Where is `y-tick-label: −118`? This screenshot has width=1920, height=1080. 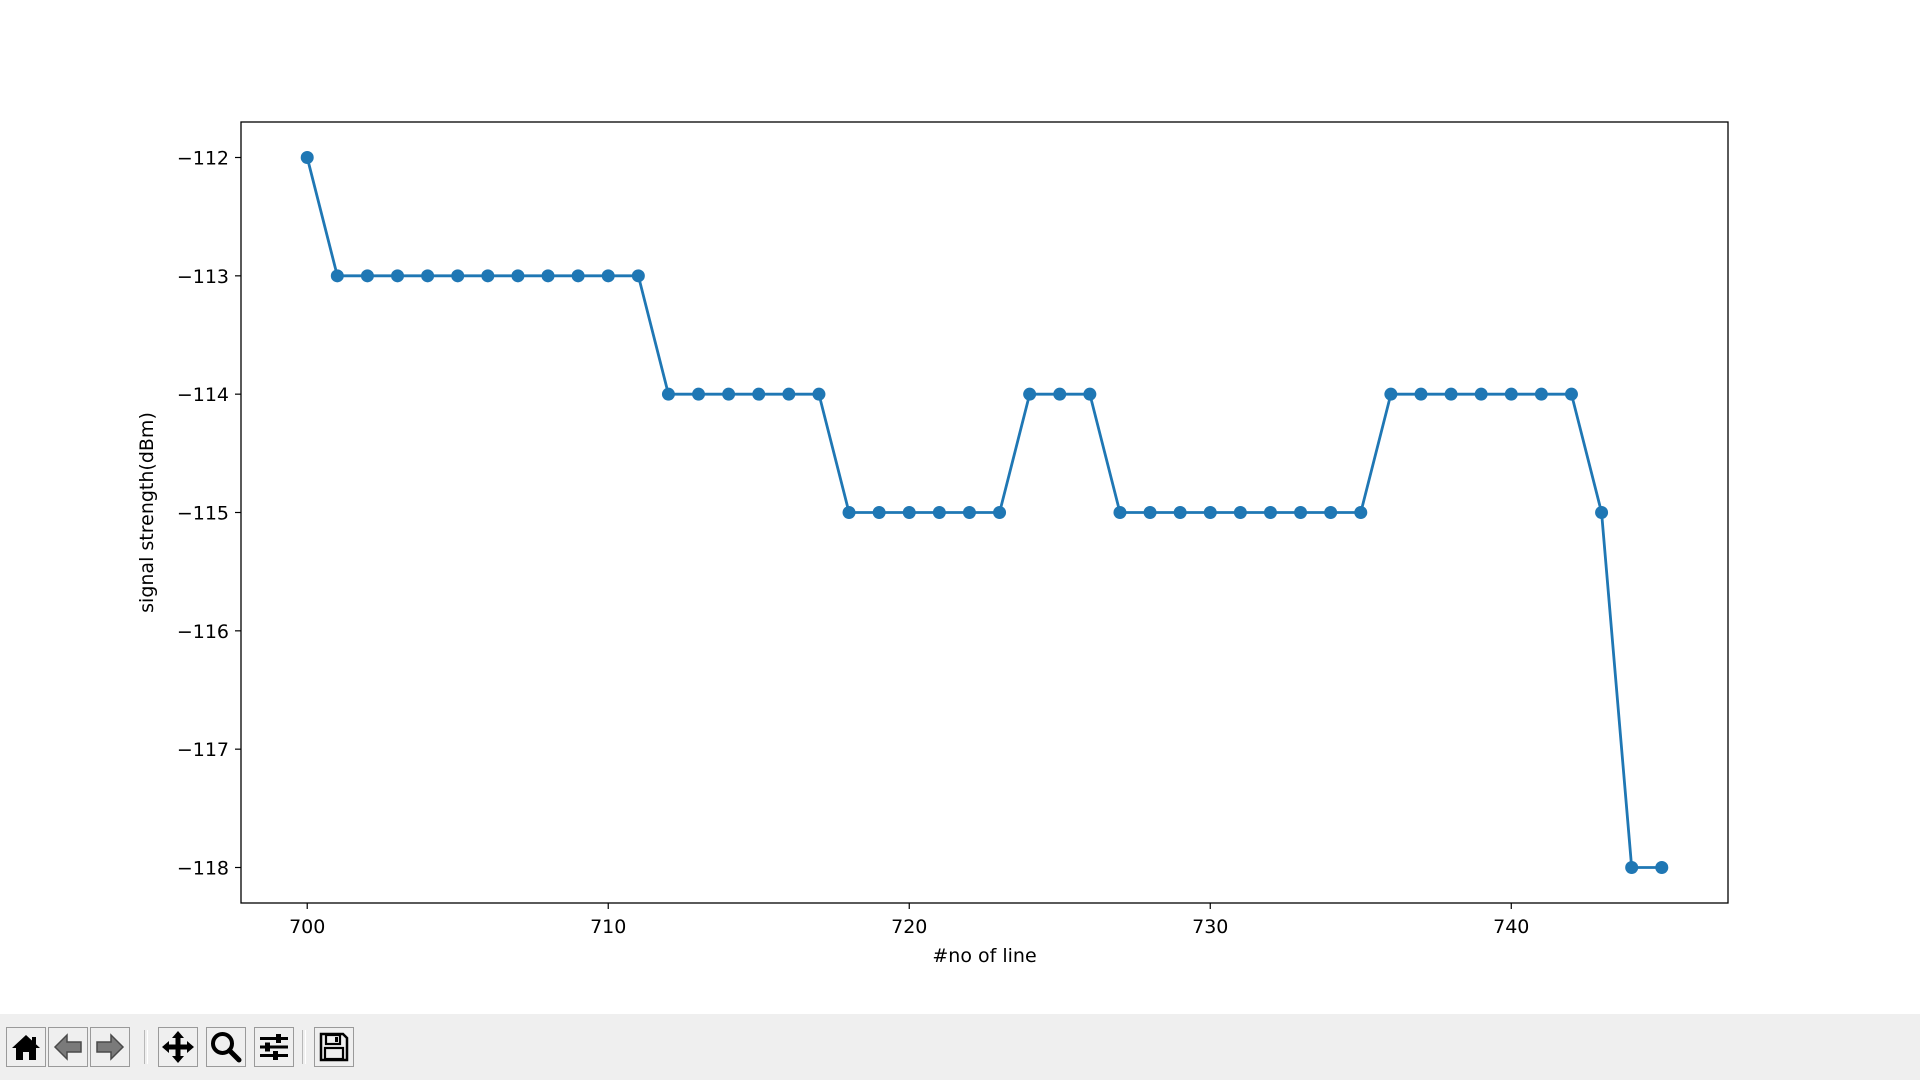 y-tick-label: −118 is located at coordinates (203, 869).